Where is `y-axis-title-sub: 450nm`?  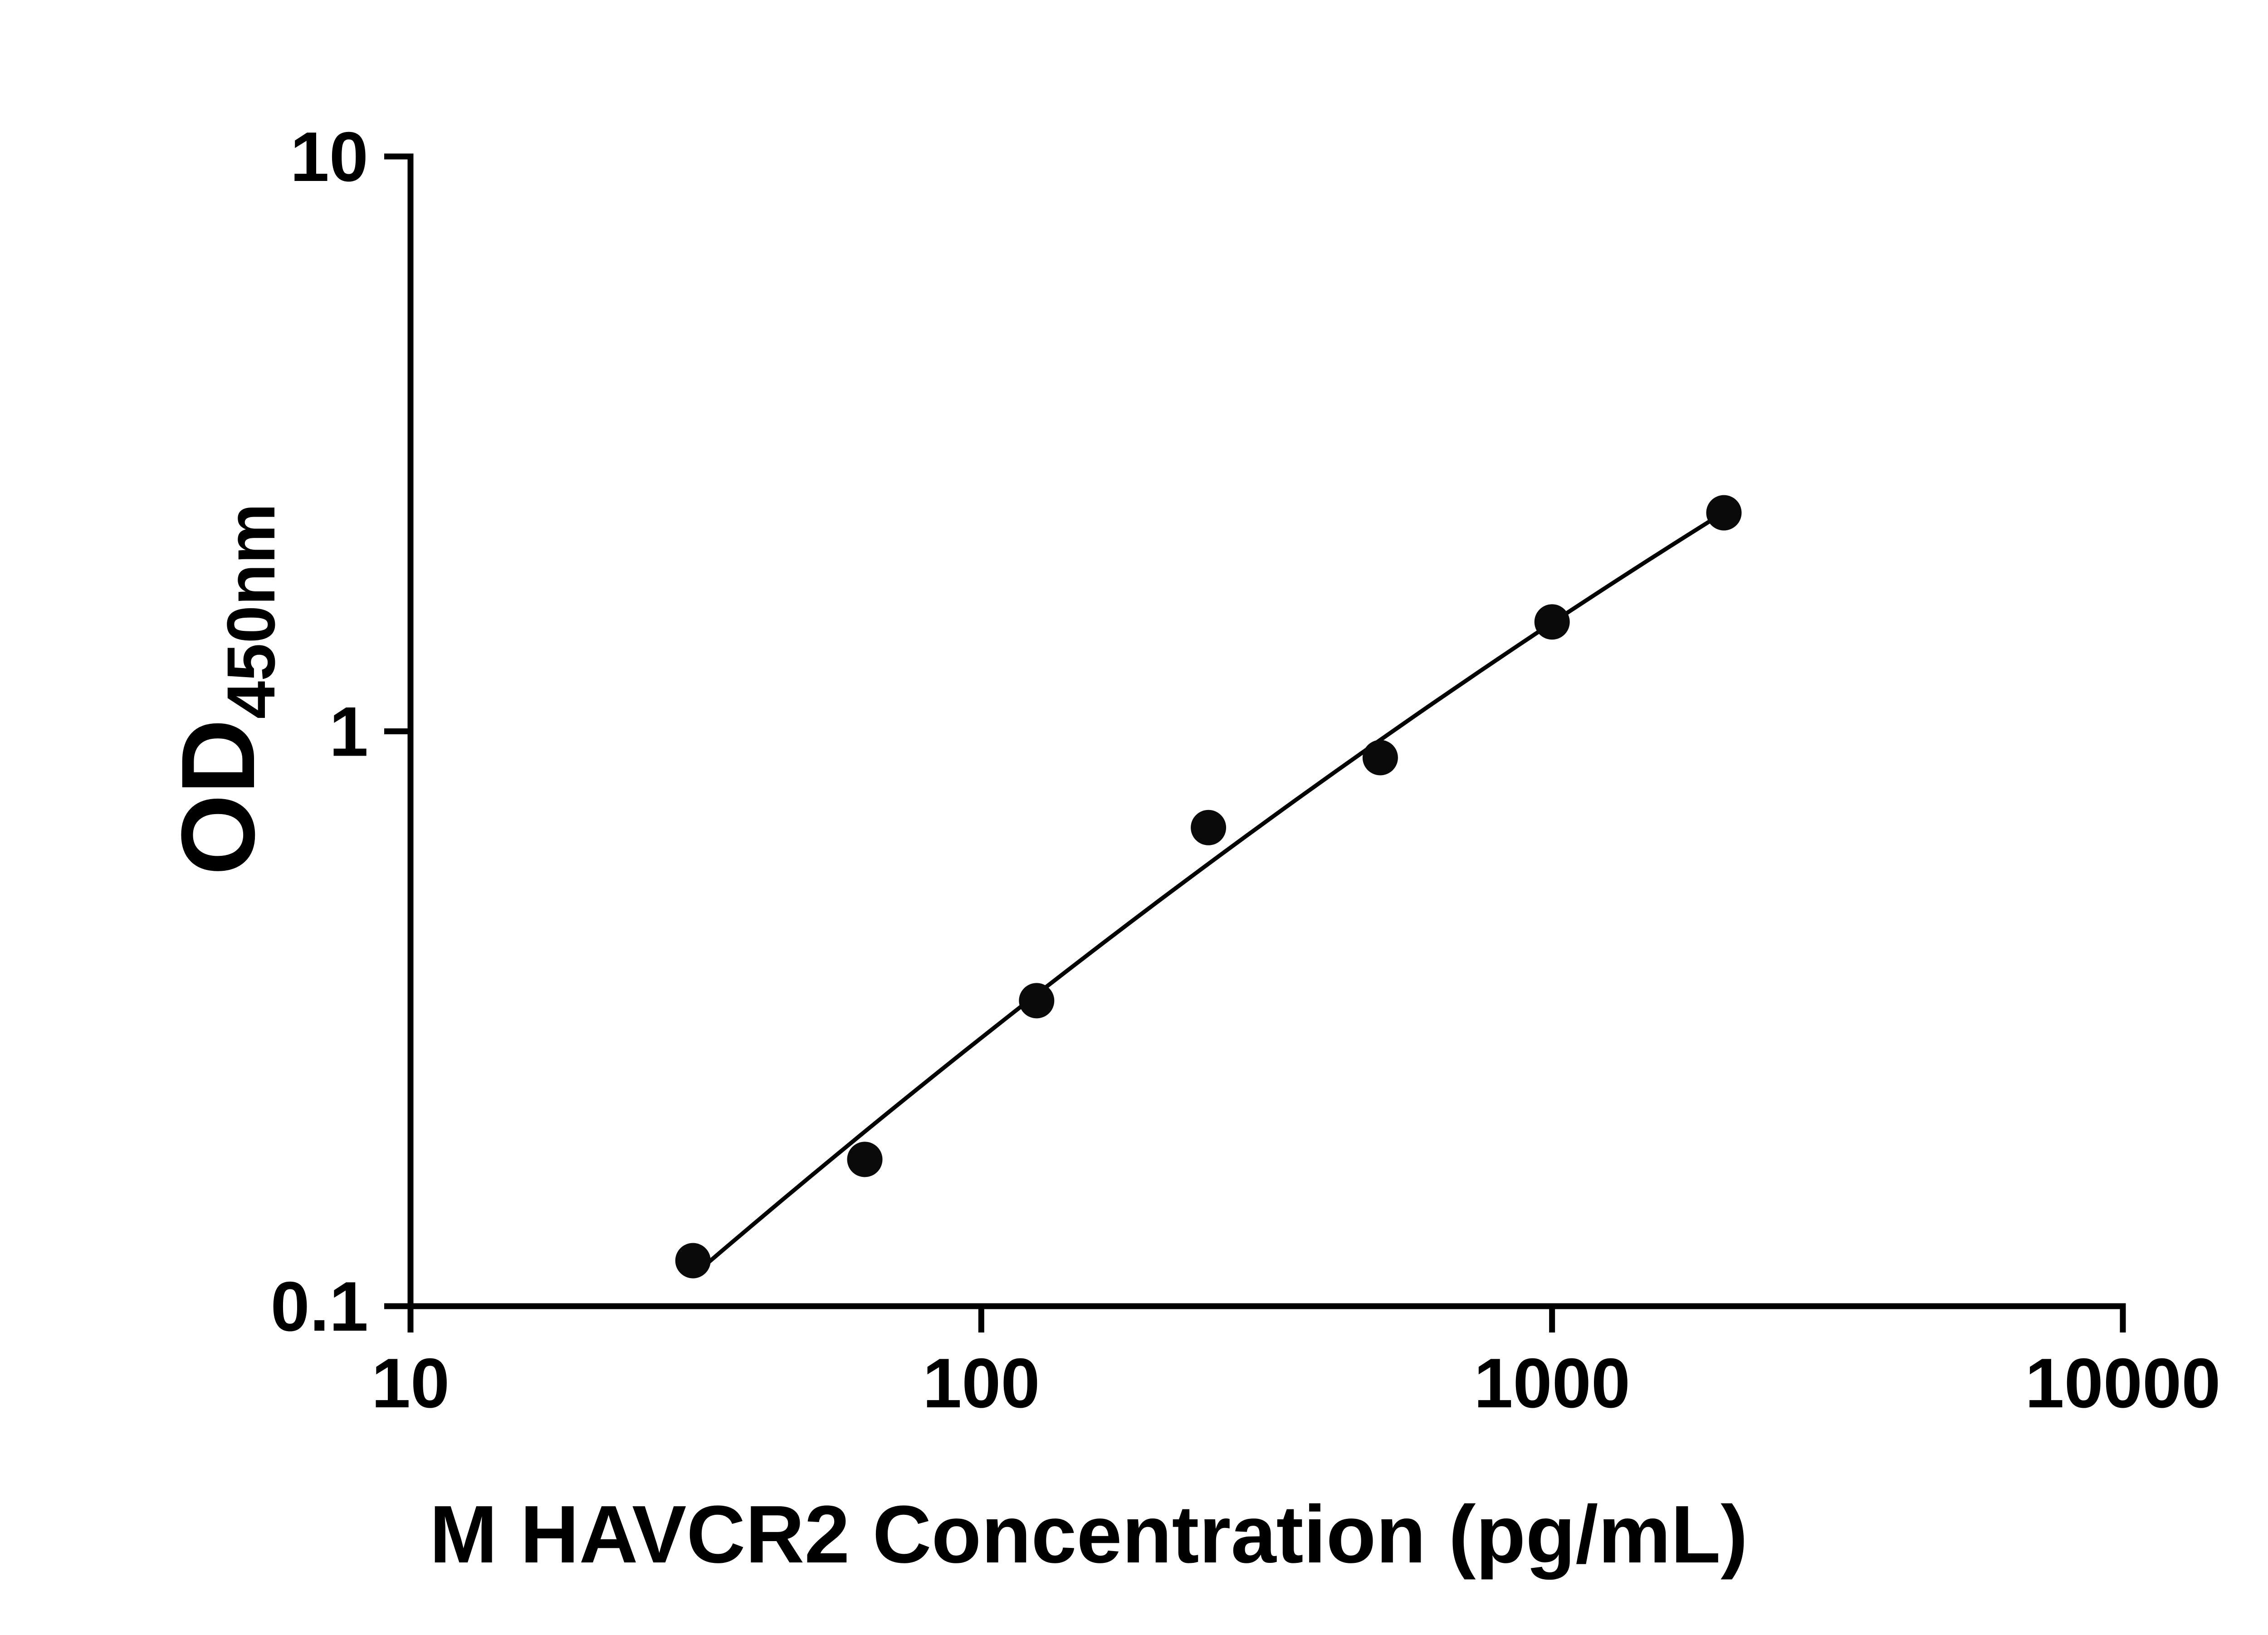 y-axis-title-sub: 450nm is located at coordinates (251, 611).